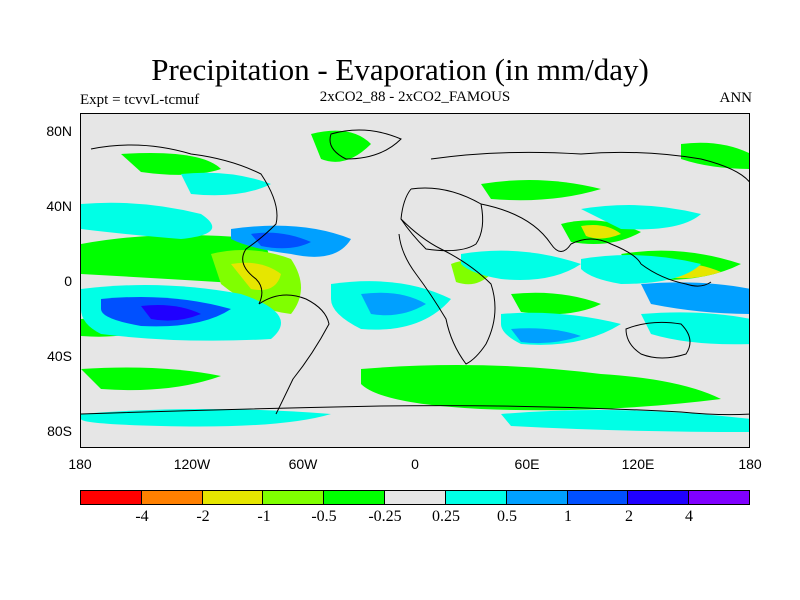 This screenshot has height=600, width=800. I want to click on colorbar-label: -1, so click(264, 516).